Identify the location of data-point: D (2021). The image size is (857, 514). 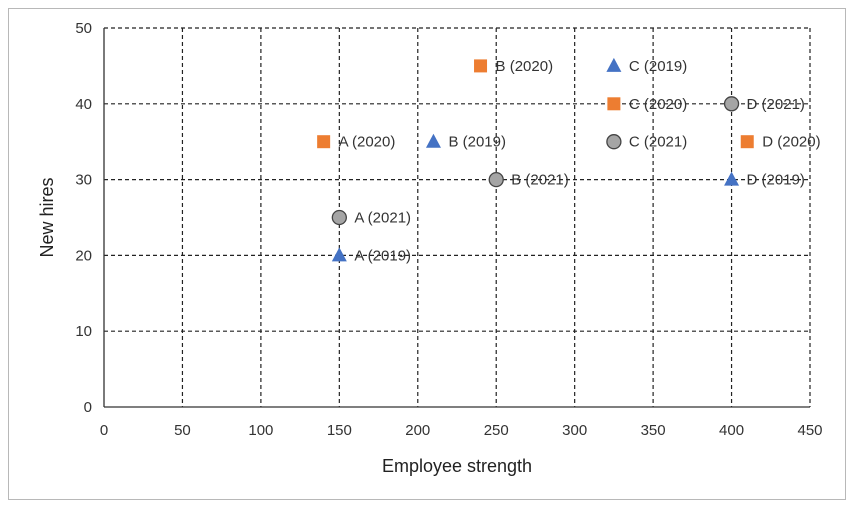
(764, 104).